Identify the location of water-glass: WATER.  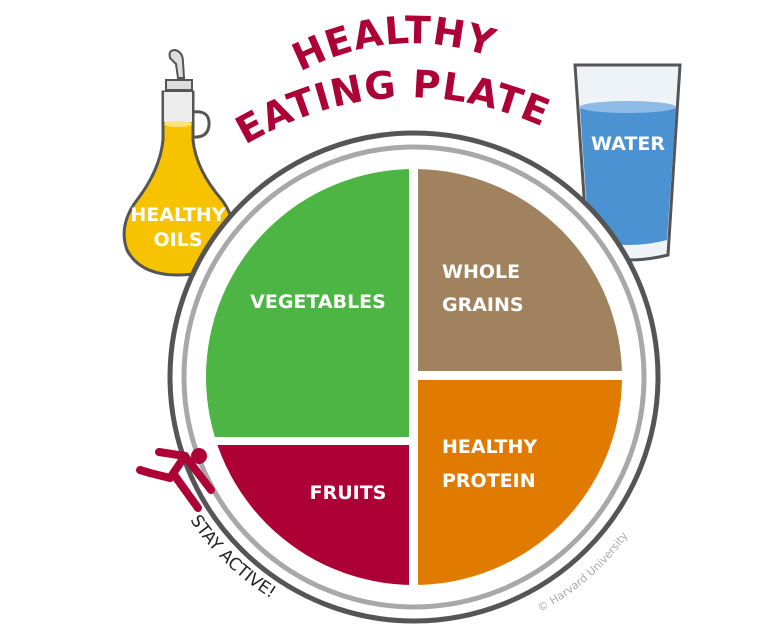
(627, 162).